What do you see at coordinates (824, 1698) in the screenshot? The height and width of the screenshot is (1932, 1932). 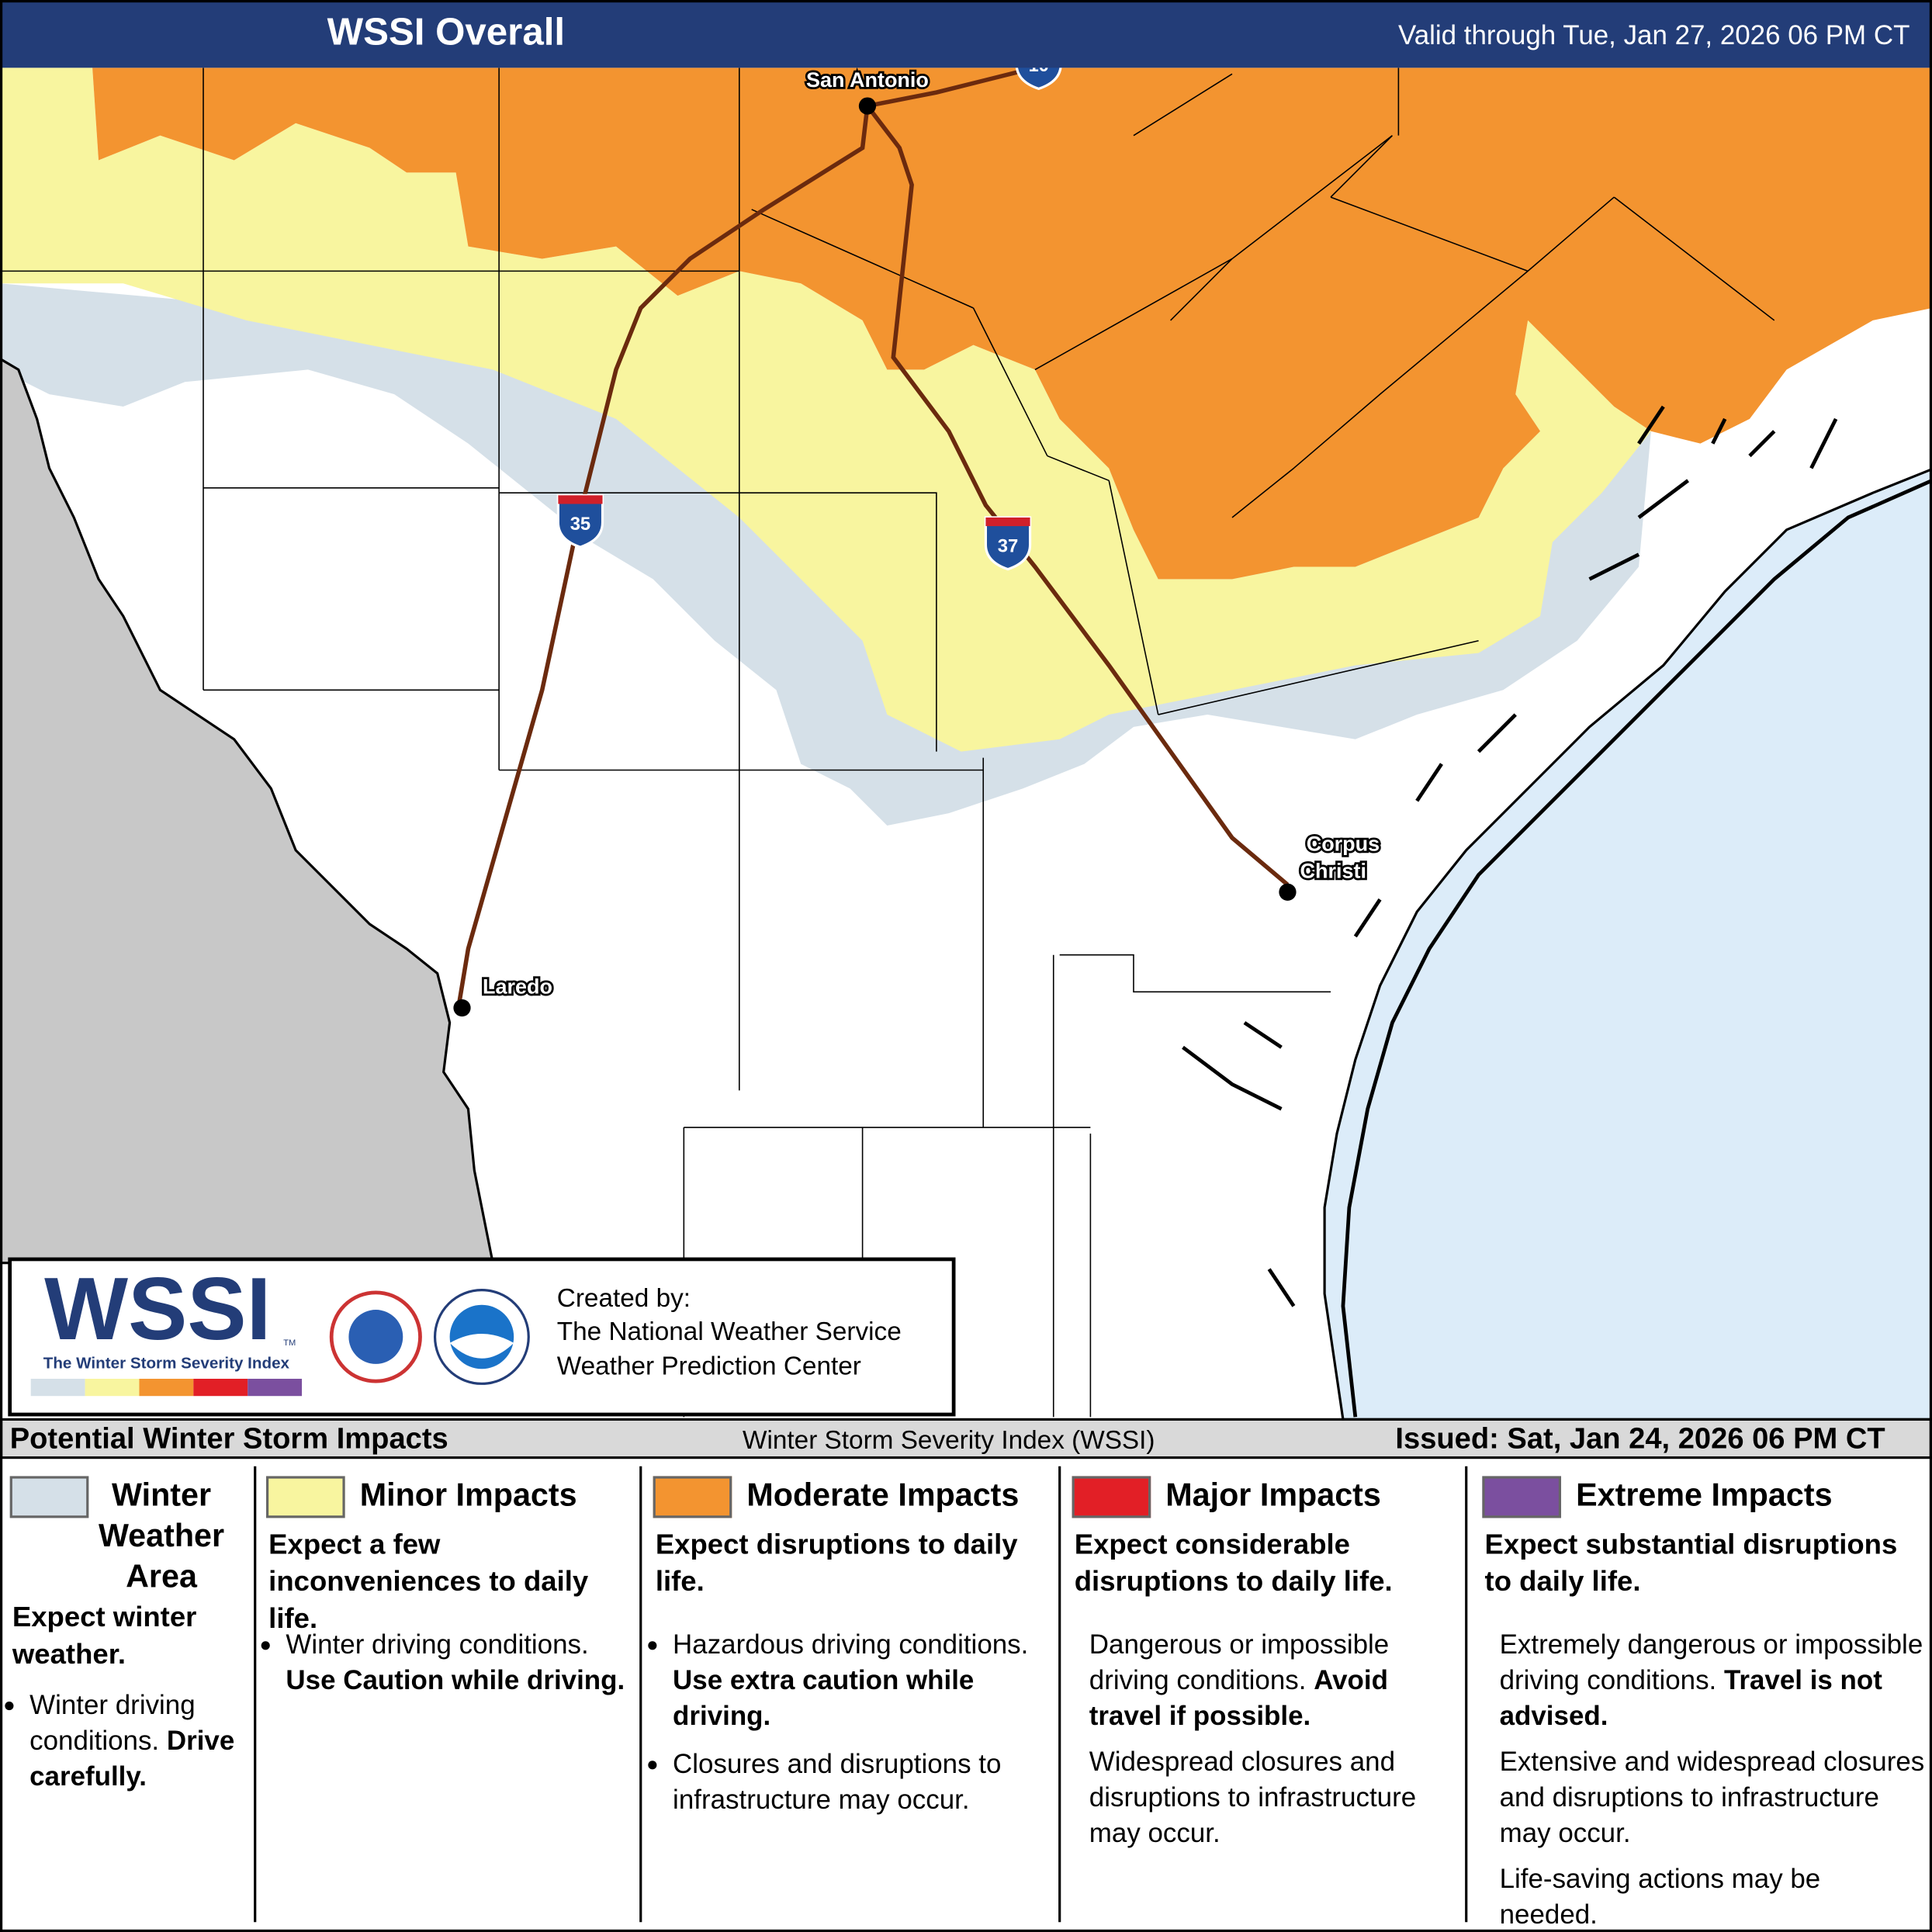 I see `impact-action: Use extra caution while driving.` at bounding box center [824, 1698].